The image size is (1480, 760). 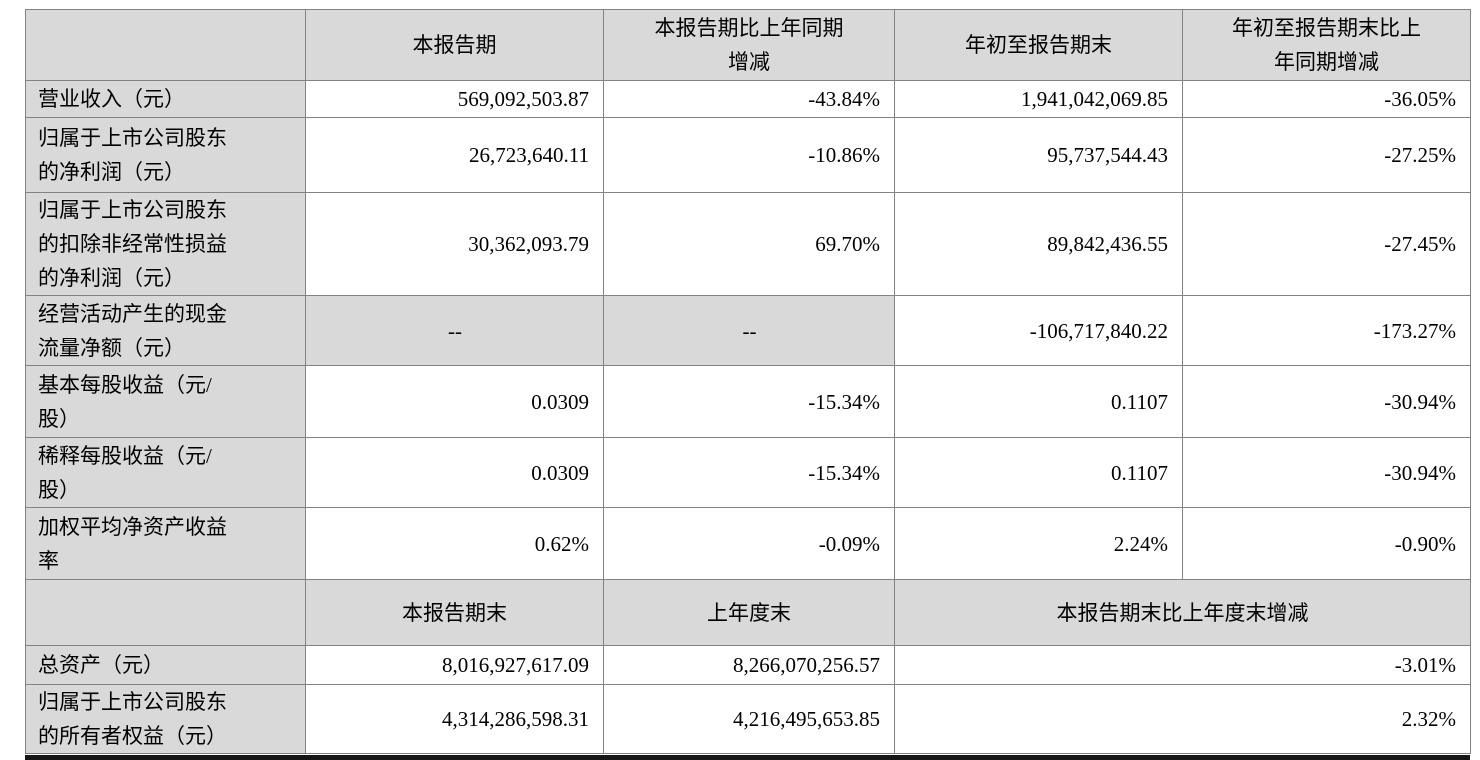 I want to click on cell-current-period: 26,723,640.11, so click(x=454, y=155).